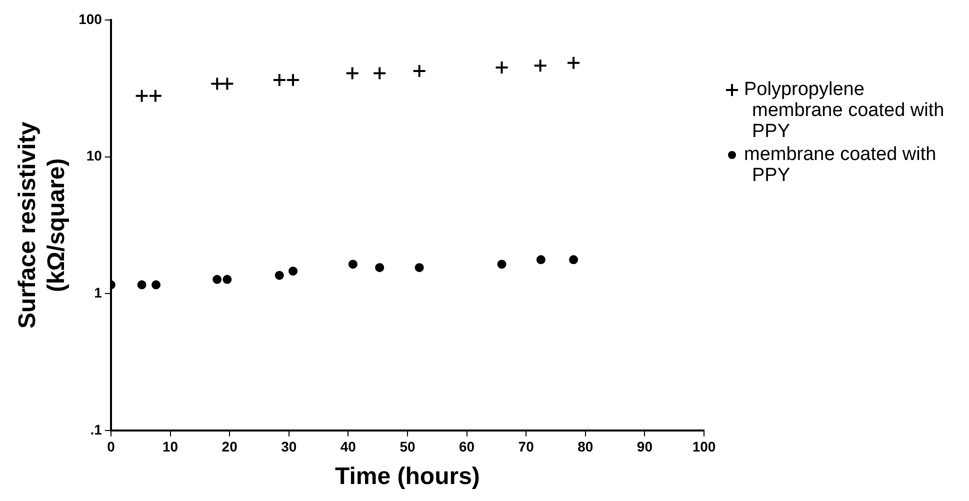  I want to click on x-tick-label: 20, so click(230, 446).